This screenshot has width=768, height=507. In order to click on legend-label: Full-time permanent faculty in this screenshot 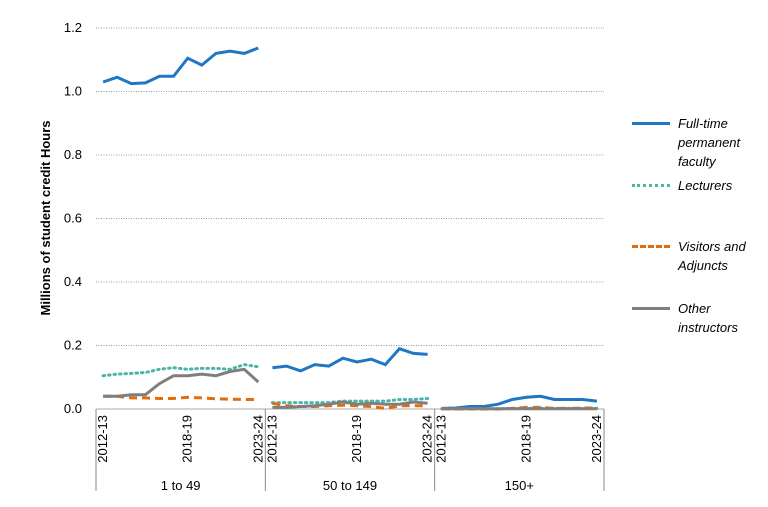, I will do `click(709, 142)`.